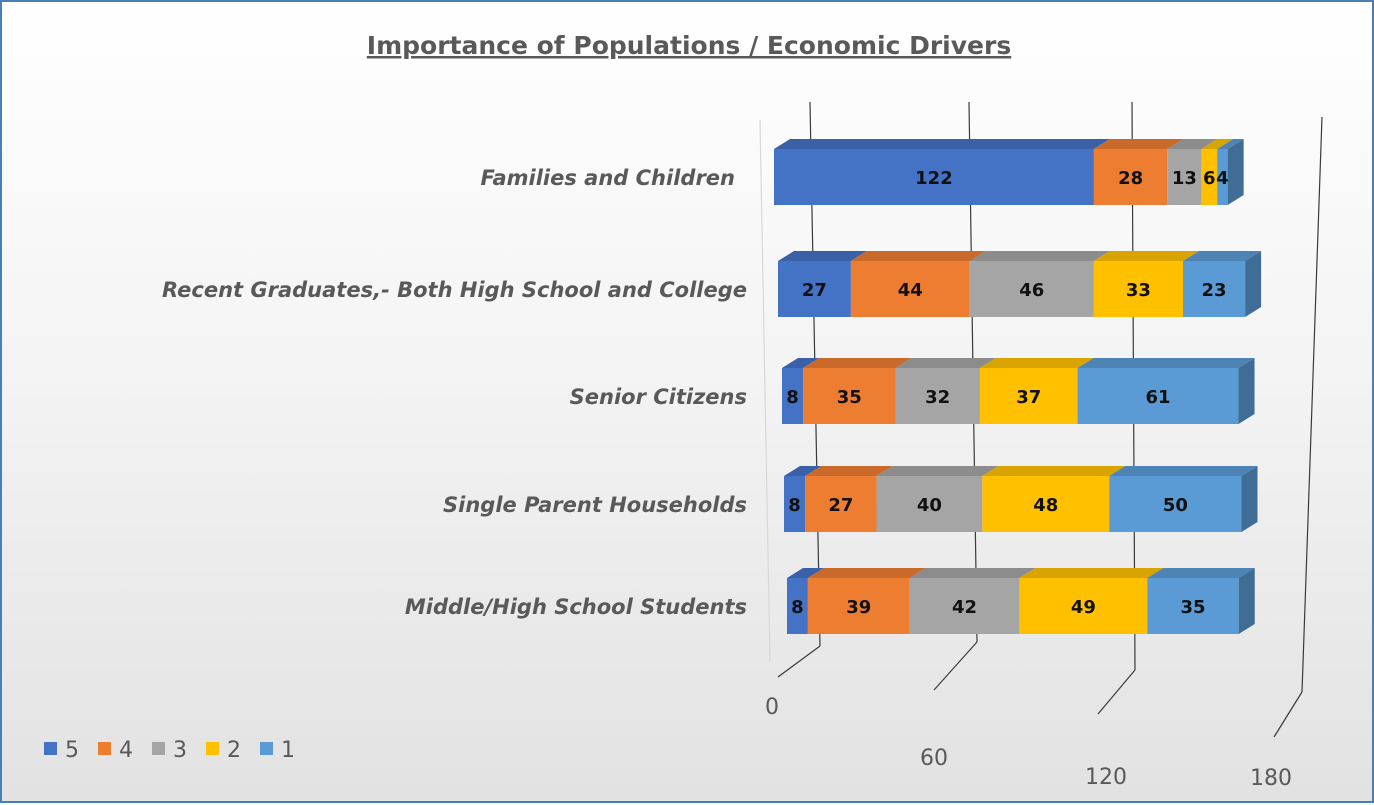 The height and width of the screenshot is (805, 1374). I want to click on legend-label: 3, so click(180, 750).